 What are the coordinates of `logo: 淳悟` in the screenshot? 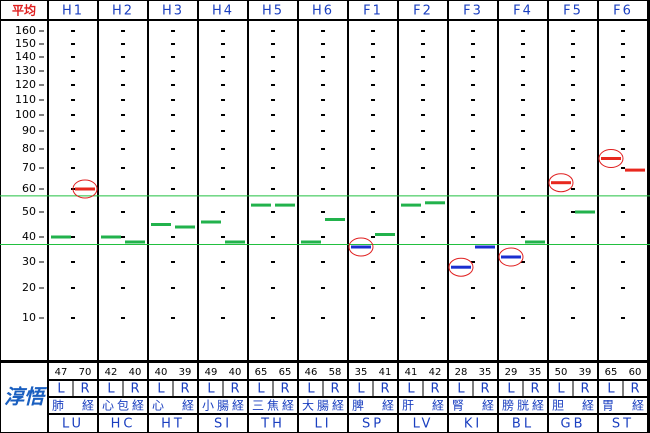 It's located at (26, 397).